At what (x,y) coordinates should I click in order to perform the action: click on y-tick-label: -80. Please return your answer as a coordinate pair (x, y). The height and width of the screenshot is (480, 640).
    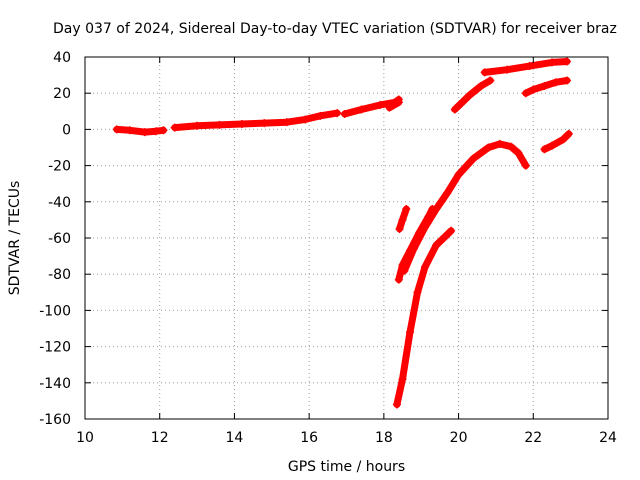
    Looking at the image, I should click on (59, 275).